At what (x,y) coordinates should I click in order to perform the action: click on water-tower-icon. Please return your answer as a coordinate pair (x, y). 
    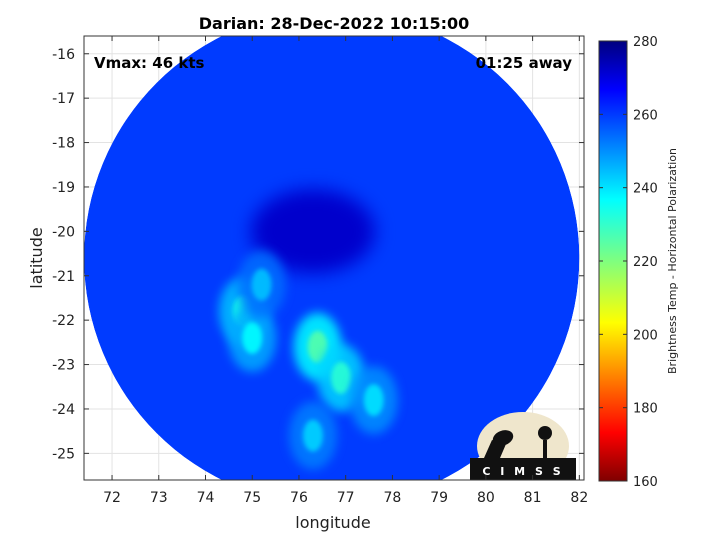
    Looking at the image, I should click on (545, 449).